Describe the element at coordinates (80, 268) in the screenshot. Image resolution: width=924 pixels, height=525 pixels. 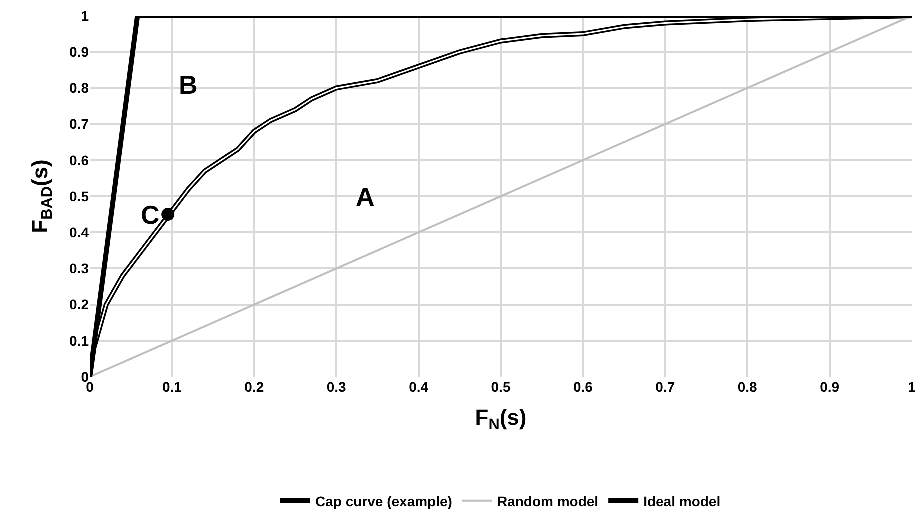
I see `y-tick-label: 0.3` at that location.